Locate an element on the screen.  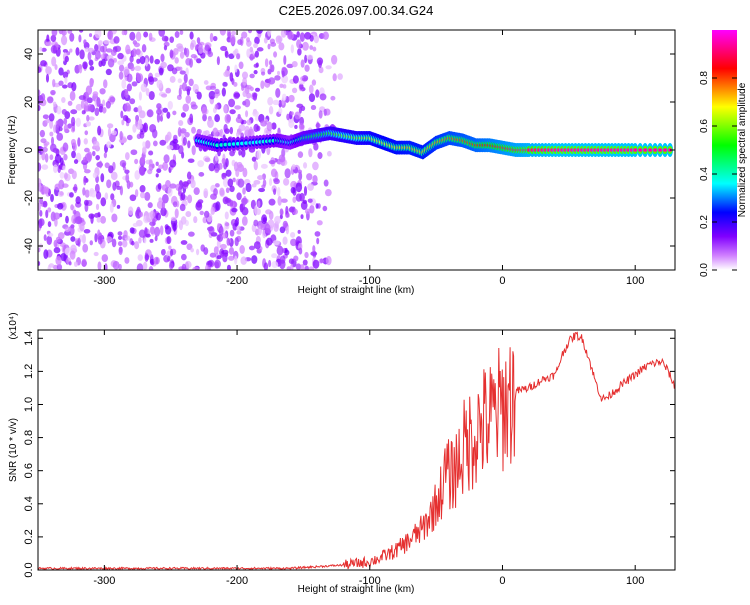
x-tick-label: -300 is located at coordinates (104, 581).